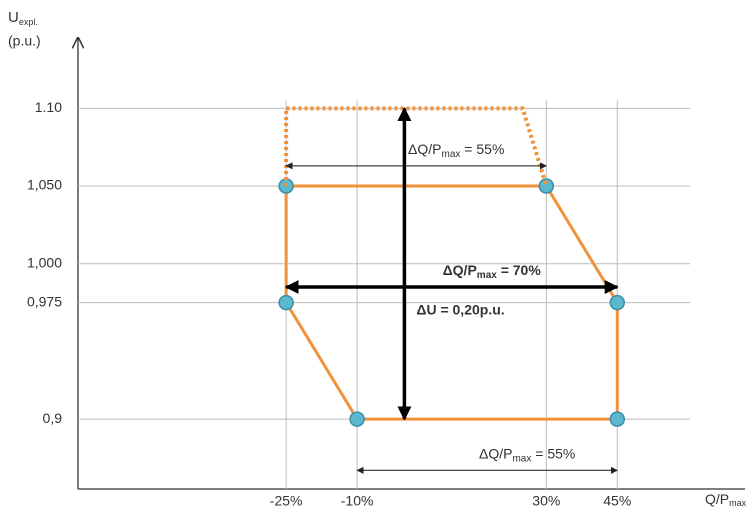 This screenshot has width=753, height=516. What do you see at coordinates (617, 501) in the screenshot?
I see `x-tick-label: 45%` at bounding box center [617, 501].